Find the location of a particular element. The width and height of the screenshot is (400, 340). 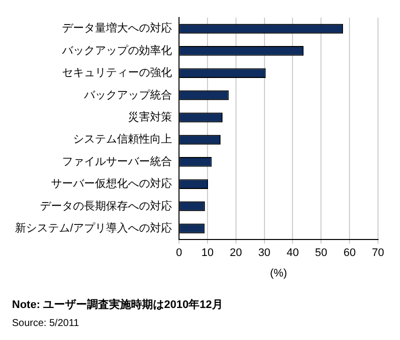

x-axis-title: (%) is located at coordinates (279, 273).